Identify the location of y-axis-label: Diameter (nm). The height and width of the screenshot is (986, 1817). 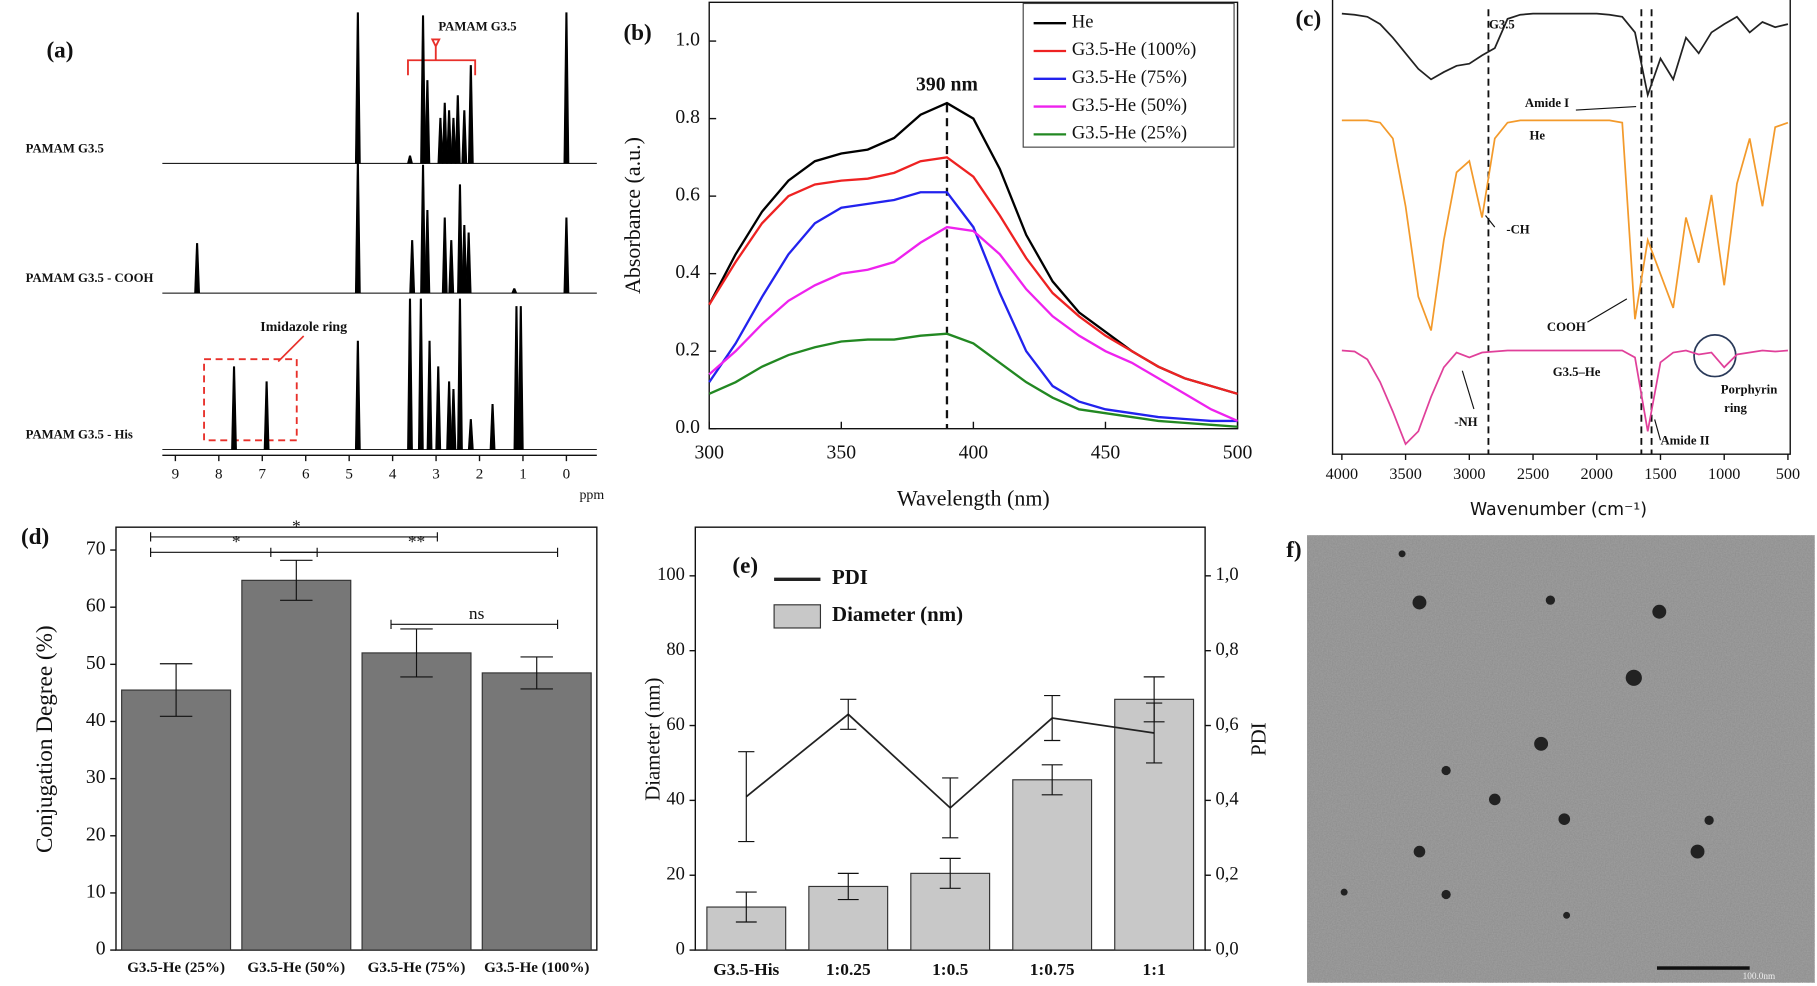
(653, 739).